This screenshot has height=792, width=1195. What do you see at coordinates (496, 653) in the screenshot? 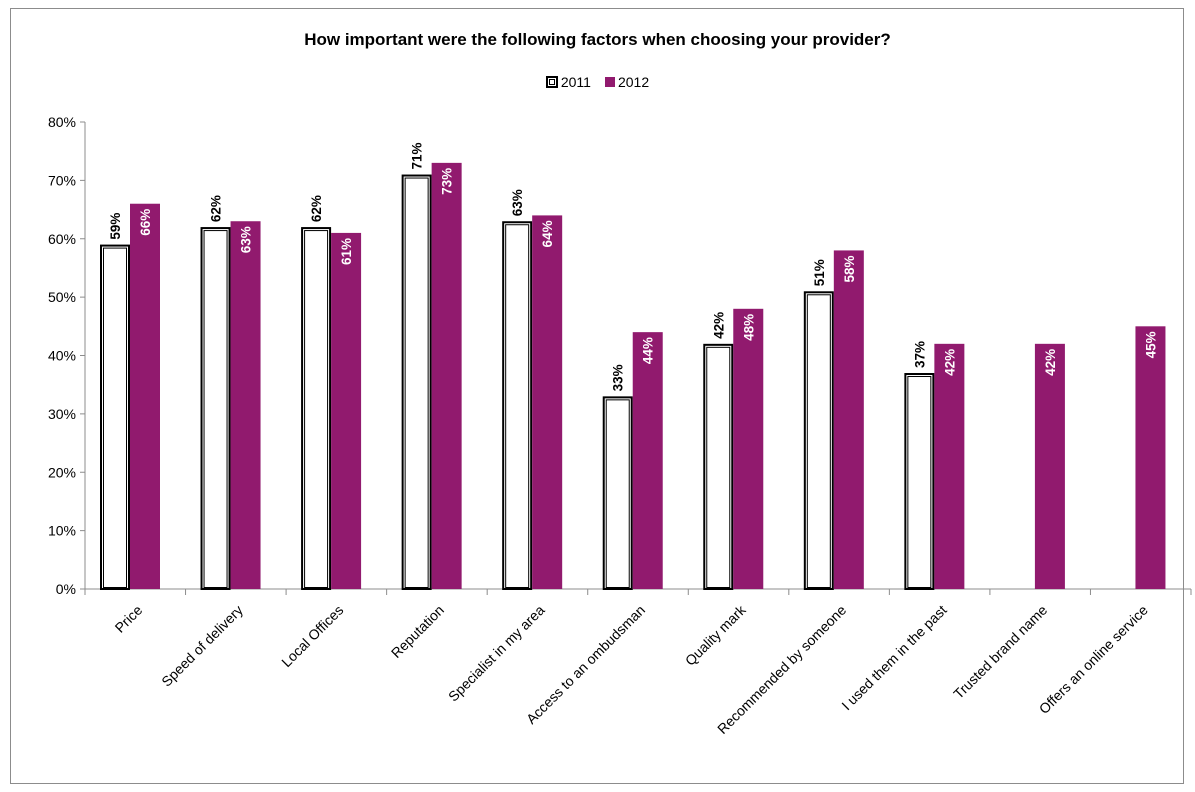
I see `category-label: Specialist in my area` at bounding box center [496, 653].